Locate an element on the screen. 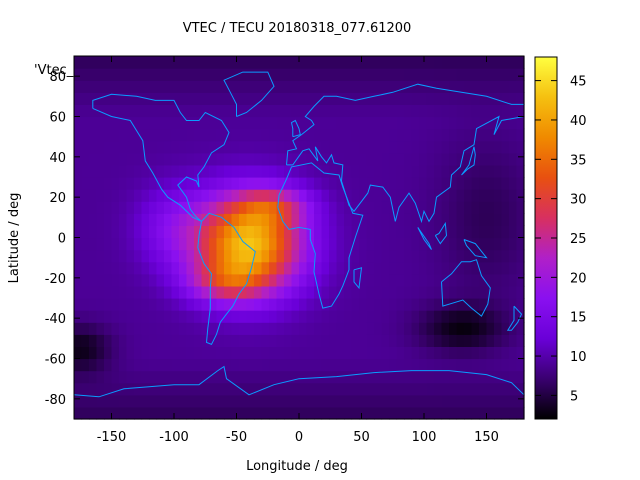 This screenshot has height=480, width=640. y-tick-label: -80 is located at coordinates (55, 400).